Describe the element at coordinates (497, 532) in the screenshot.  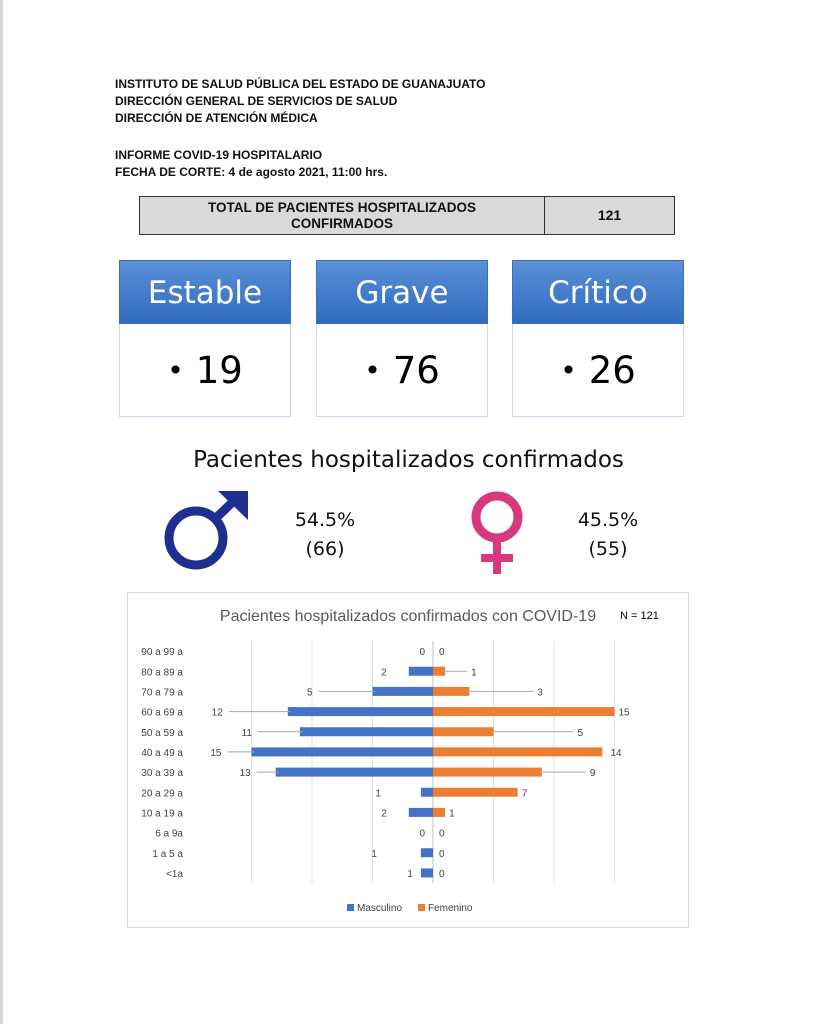
I see `female-symbol-icon` at that location.